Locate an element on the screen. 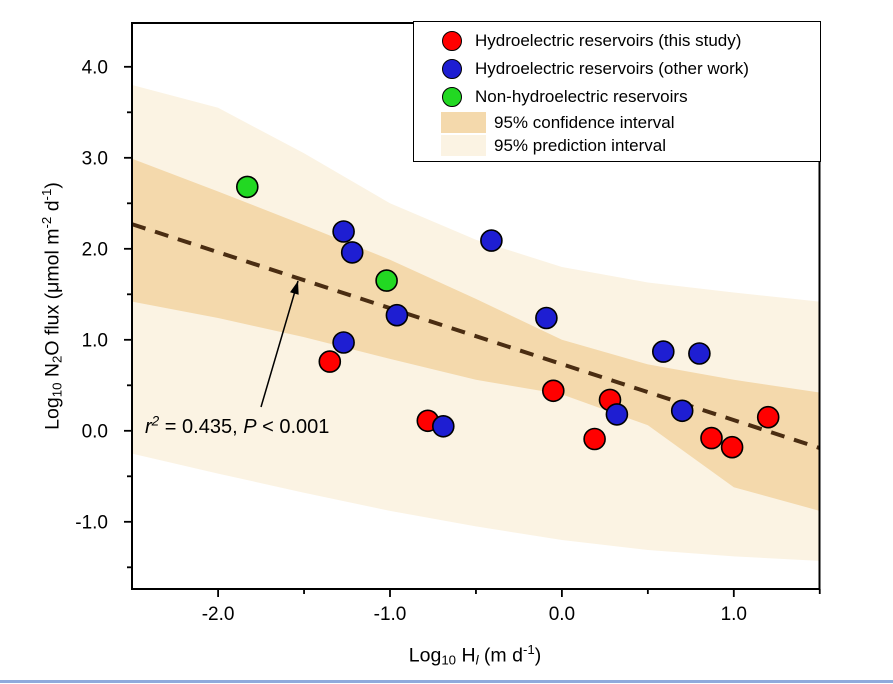 The width and height of the screenshot is (893, 684). label-part: (m d is located at coordinates (500, 655).